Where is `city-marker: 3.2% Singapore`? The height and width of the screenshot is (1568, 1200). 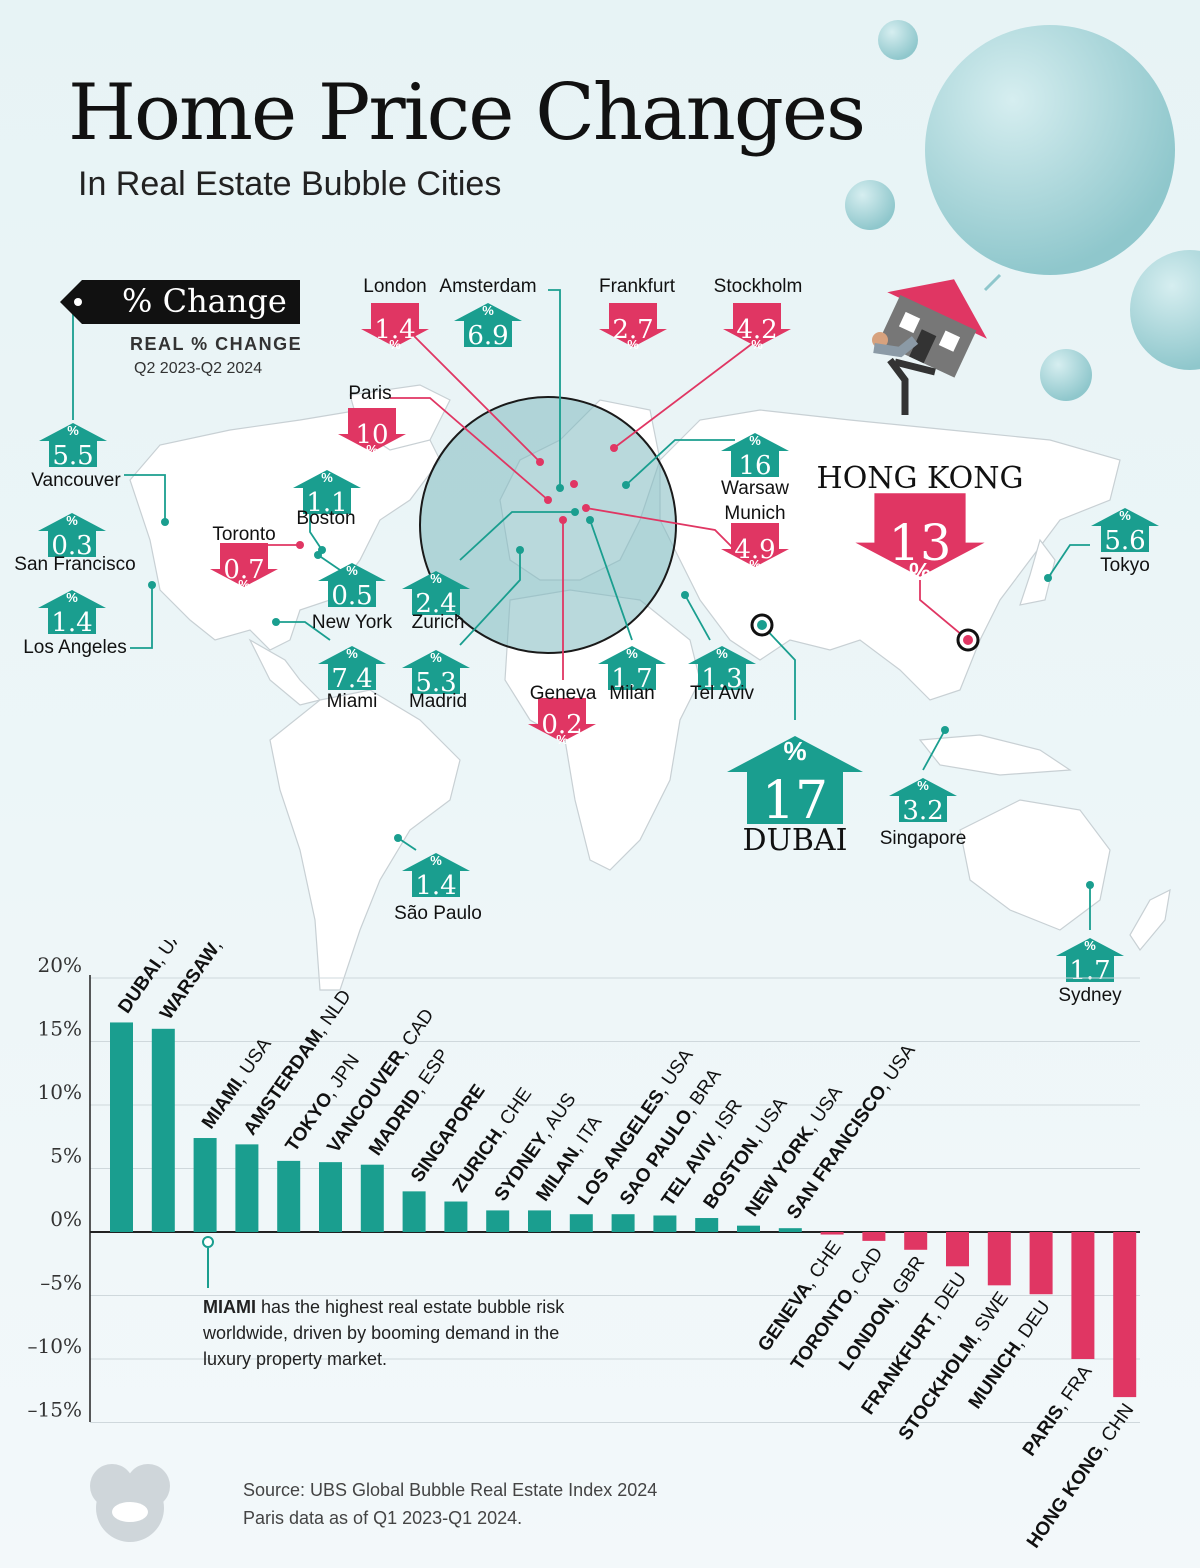
city-marker: 3.2% Singapore is located at coordinates (923, 813).